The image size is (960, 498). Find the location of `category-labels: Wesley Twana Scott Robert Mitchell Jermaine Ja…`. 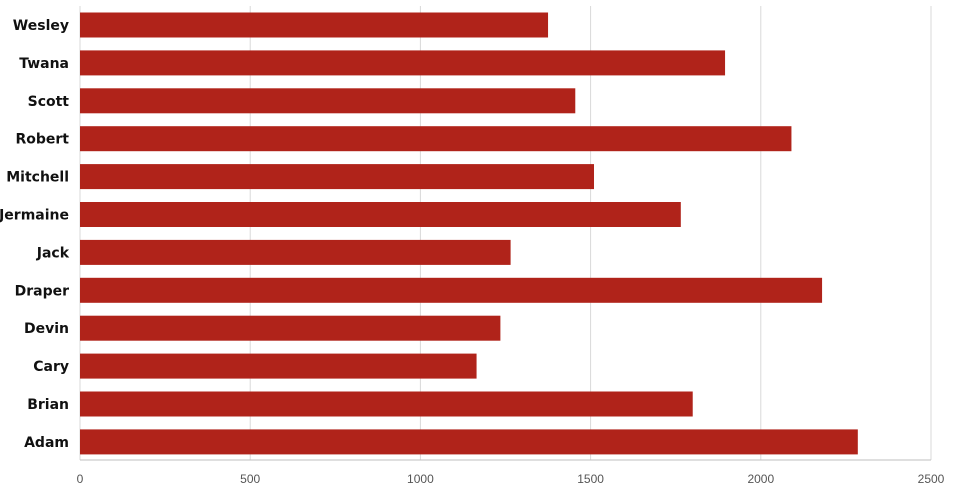

category-labels: Wesley Twana Scott Robert Mitchell Jermaine Ja… is located at coordinates (35, 234).